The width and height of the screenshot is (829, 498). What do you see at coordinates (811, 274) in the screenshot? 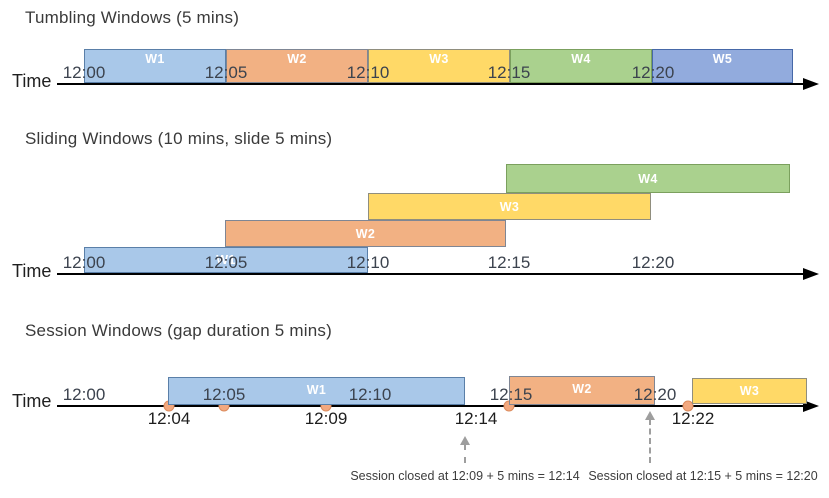
I see `sliding-windows-time-axis-arrowhead-icon` at bounding box center [811, 274].